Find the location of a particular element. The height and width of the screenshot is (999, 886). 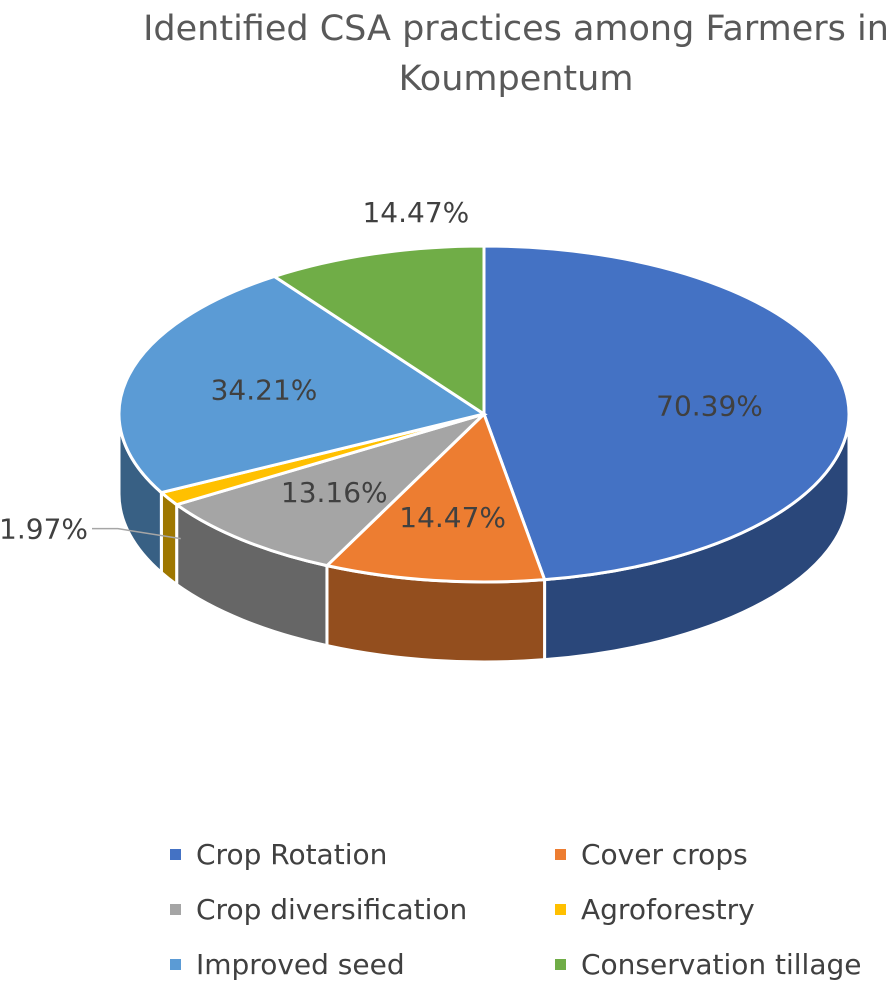

legend-swatch-agroforestry is located at coordinates (560, 909).